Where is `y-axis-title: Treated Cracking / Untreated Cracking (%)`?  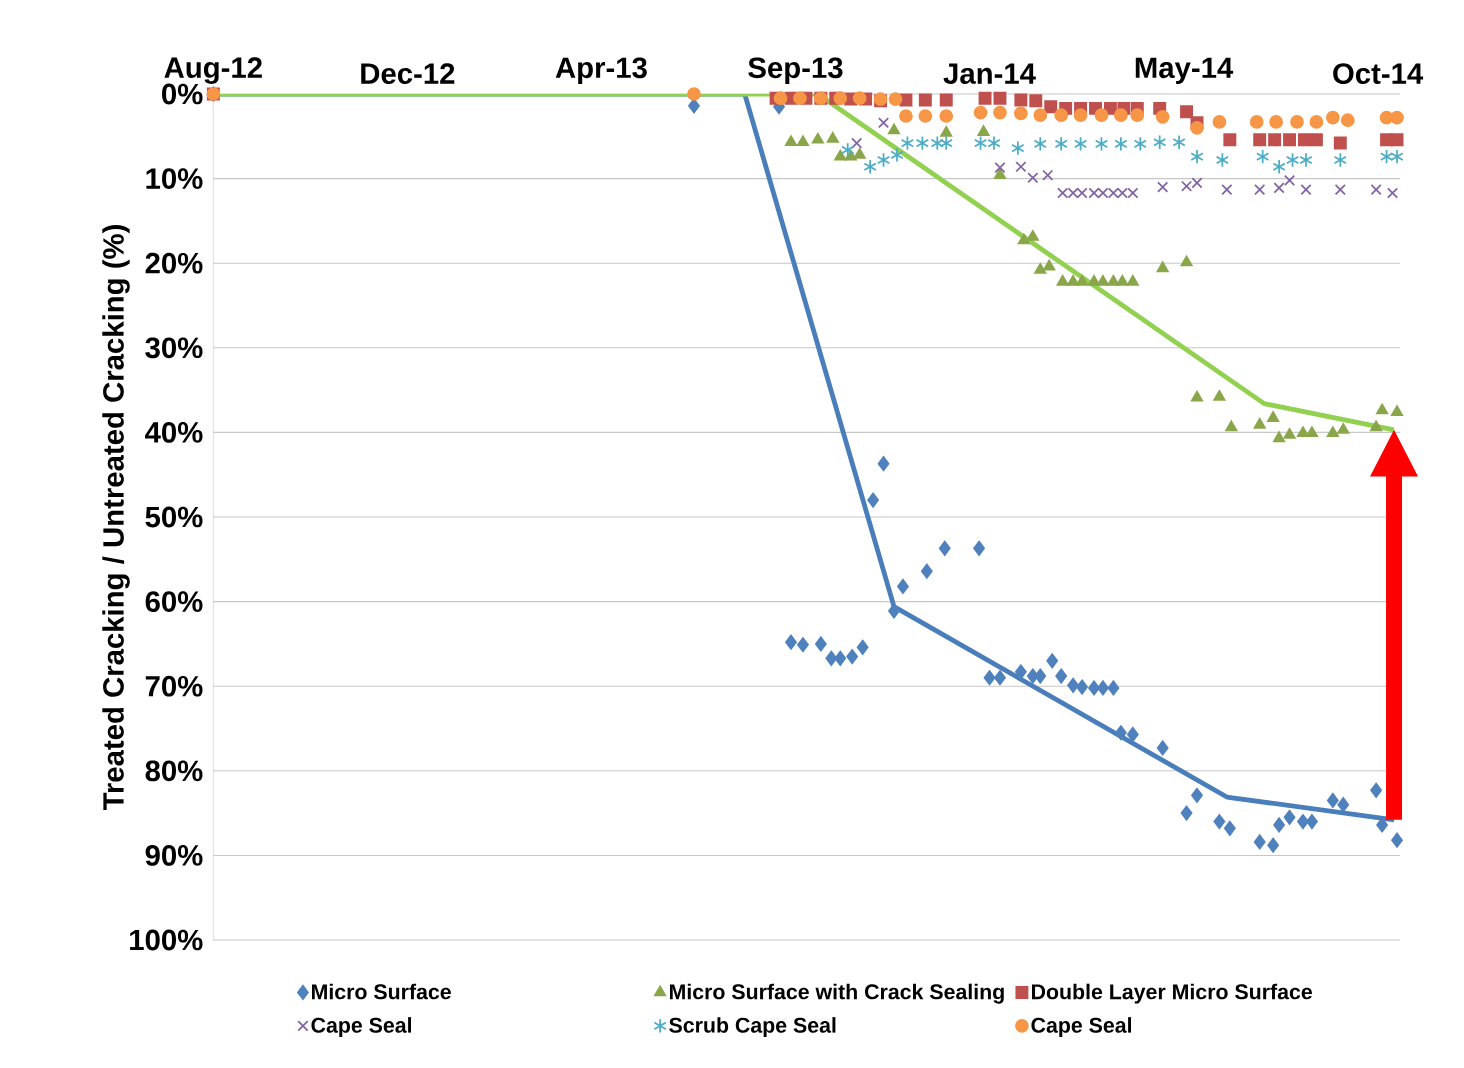
y-axis-title: Treated Cracking / Untreated Cracking (%) is located at coordinates (116, 518).